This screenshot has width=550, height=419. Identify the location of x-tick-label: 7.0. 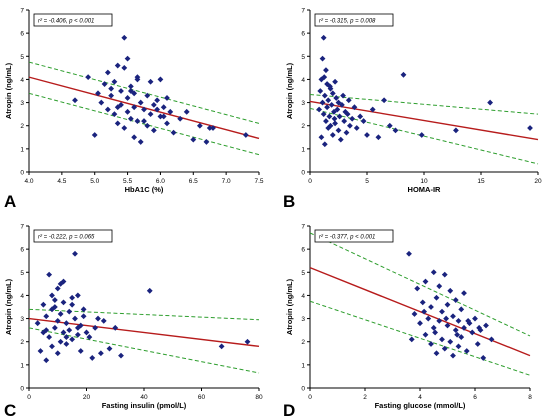
(226, 181).